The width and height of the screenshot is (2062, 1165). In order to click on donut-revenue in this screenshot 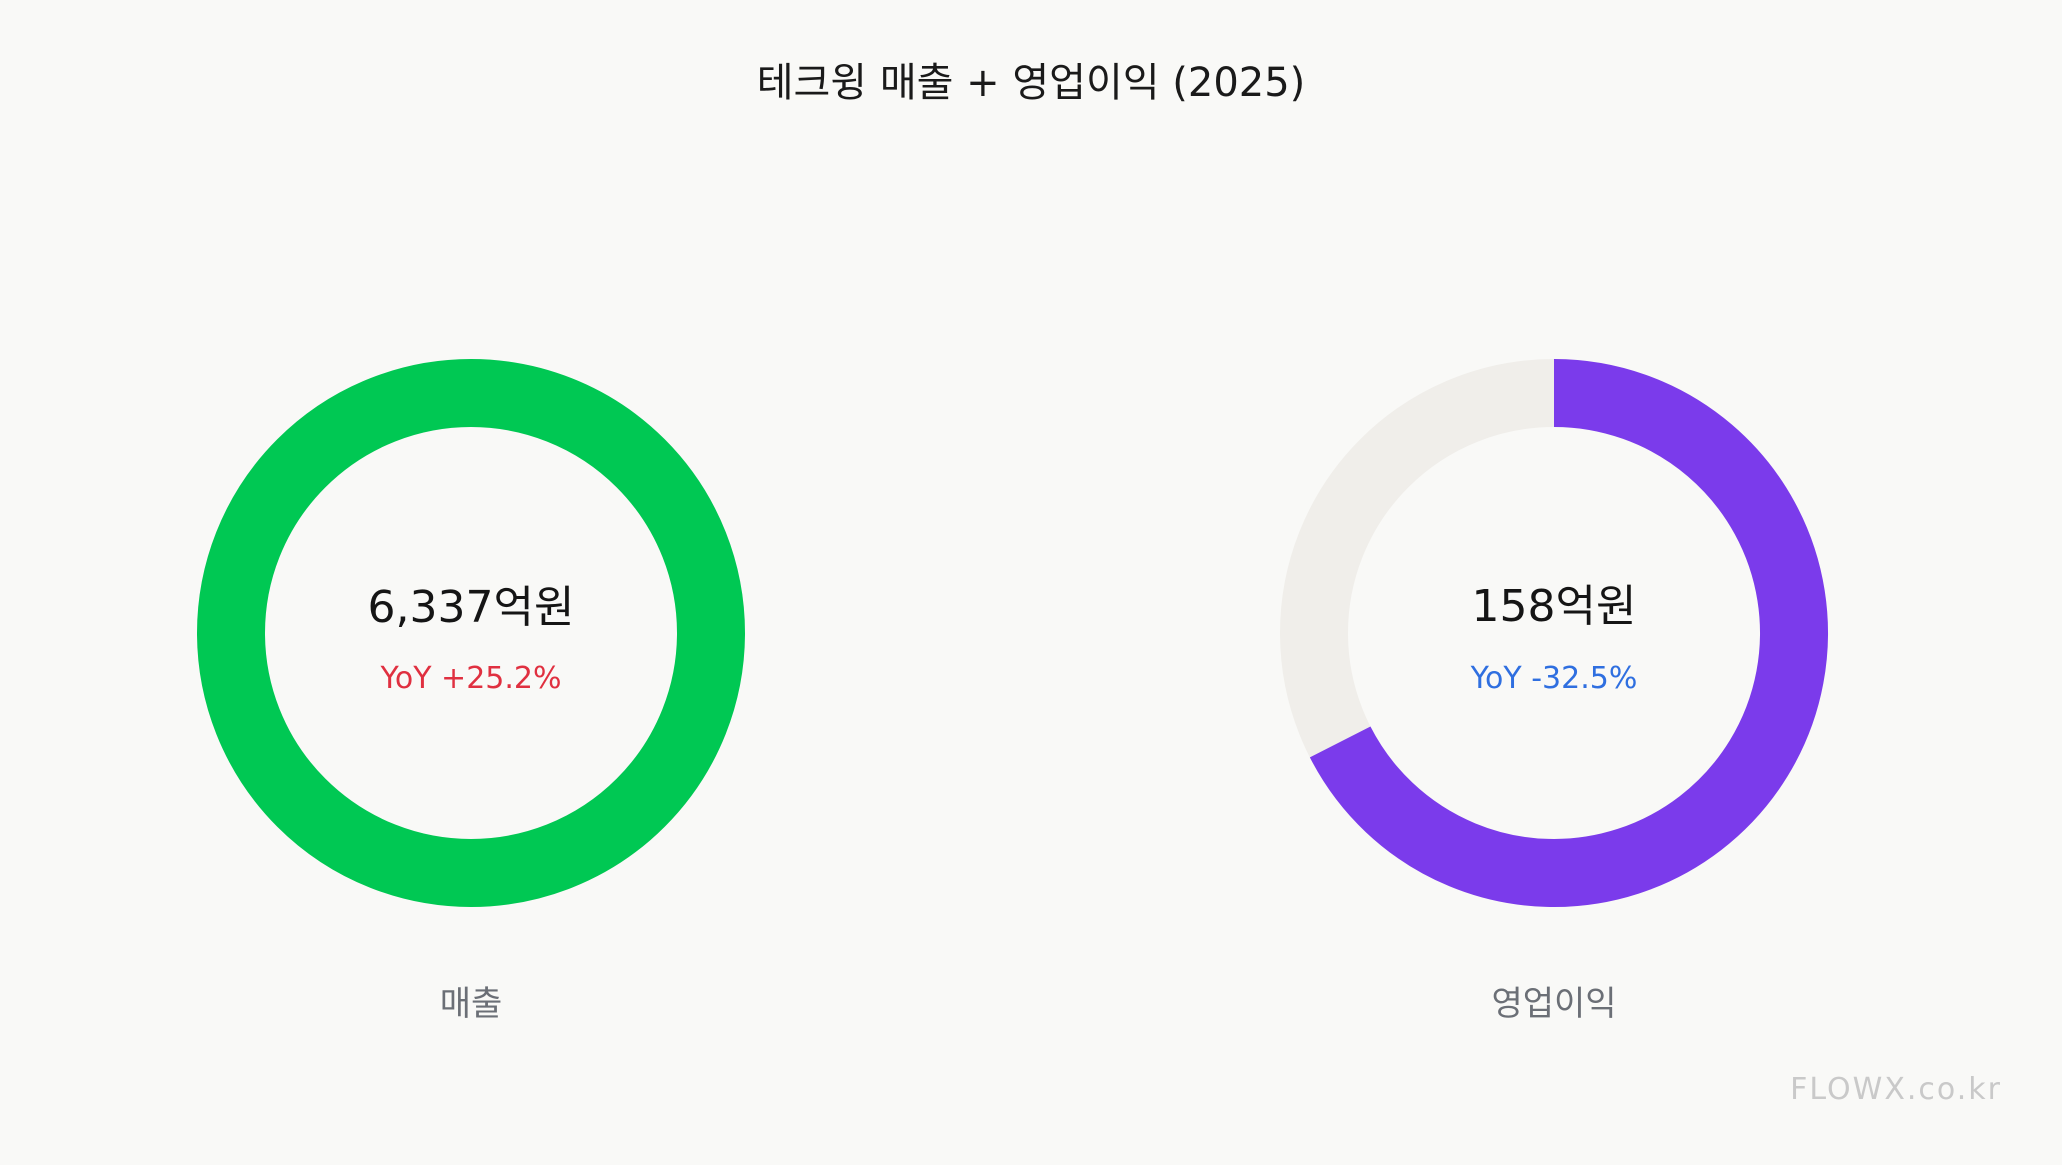, I will do `click(471, 633)`.